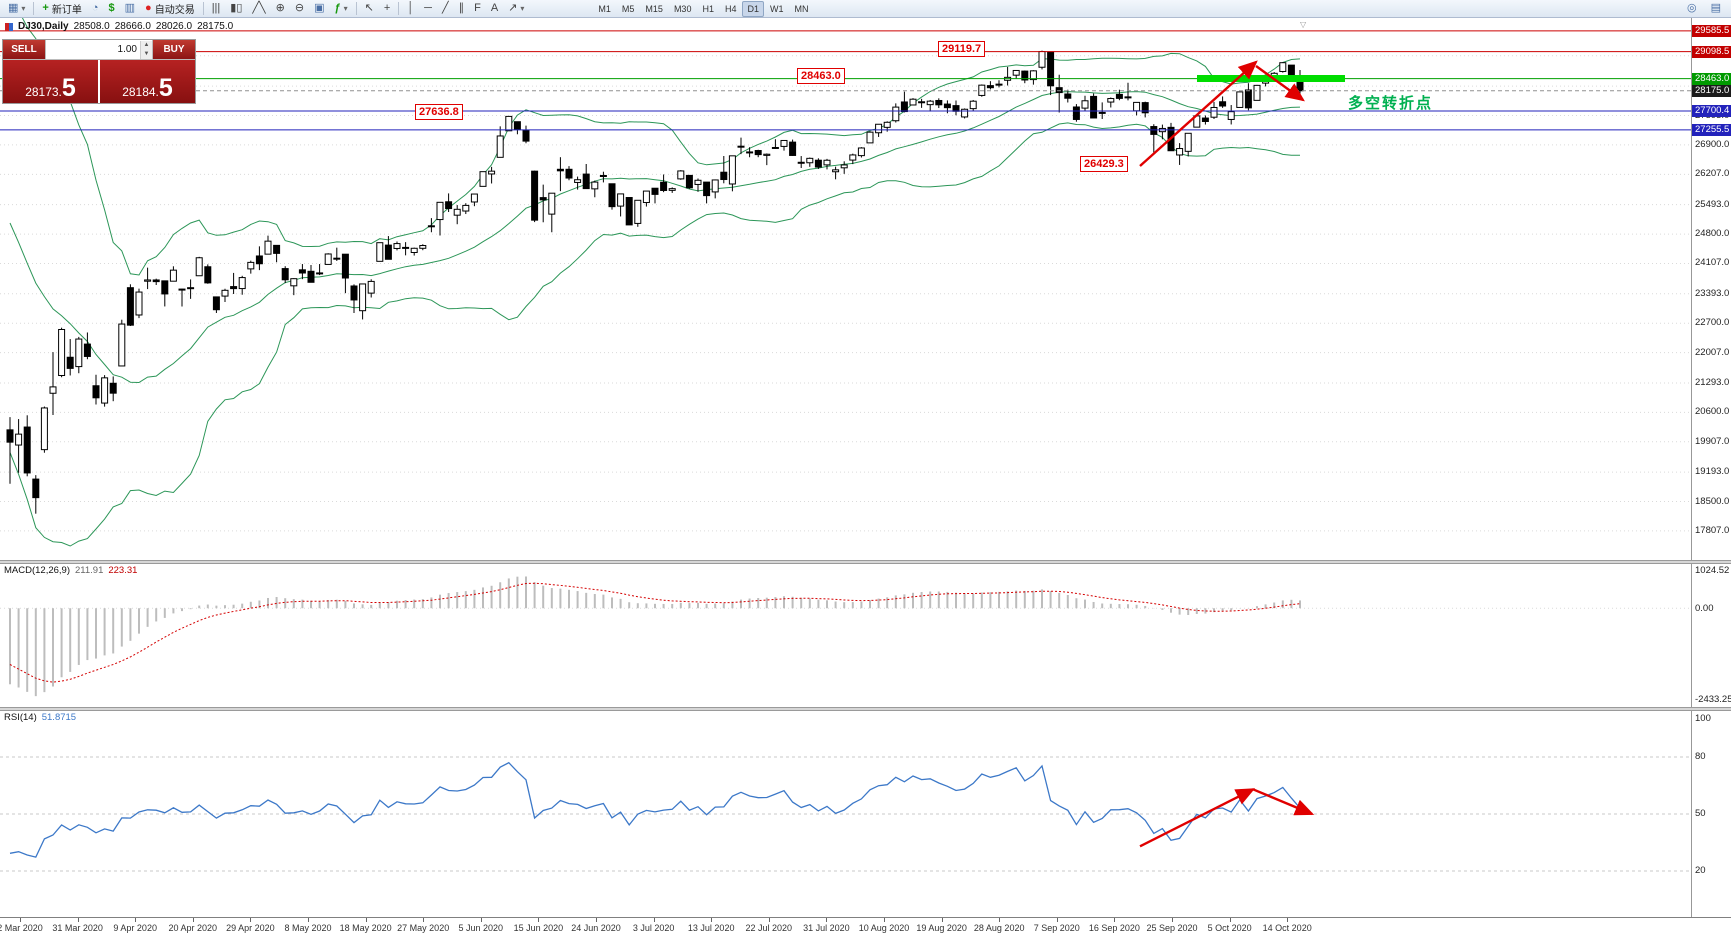 The width and height of the screenshot is (1731, 946). Describe the element at coordinates (513, 8) in the screenshot. I see `arrow-icon: ↗` at that location.